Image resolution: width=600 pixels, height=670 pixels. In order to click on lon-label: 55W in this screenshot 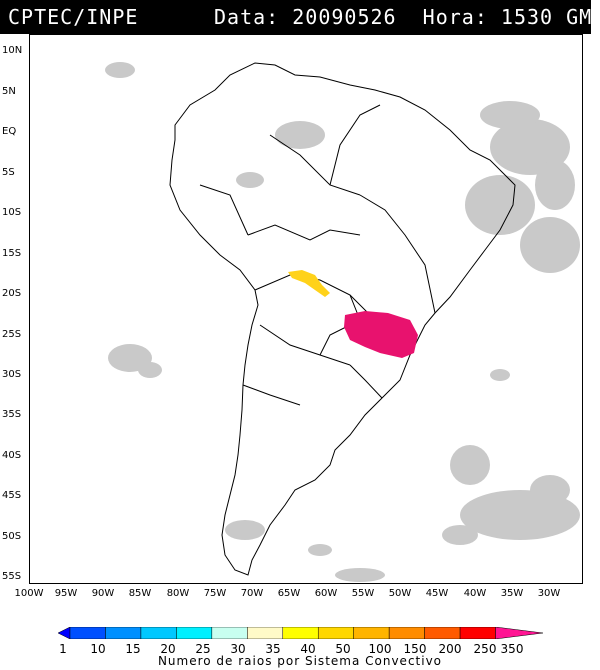, I will do `click(363, 593)`.